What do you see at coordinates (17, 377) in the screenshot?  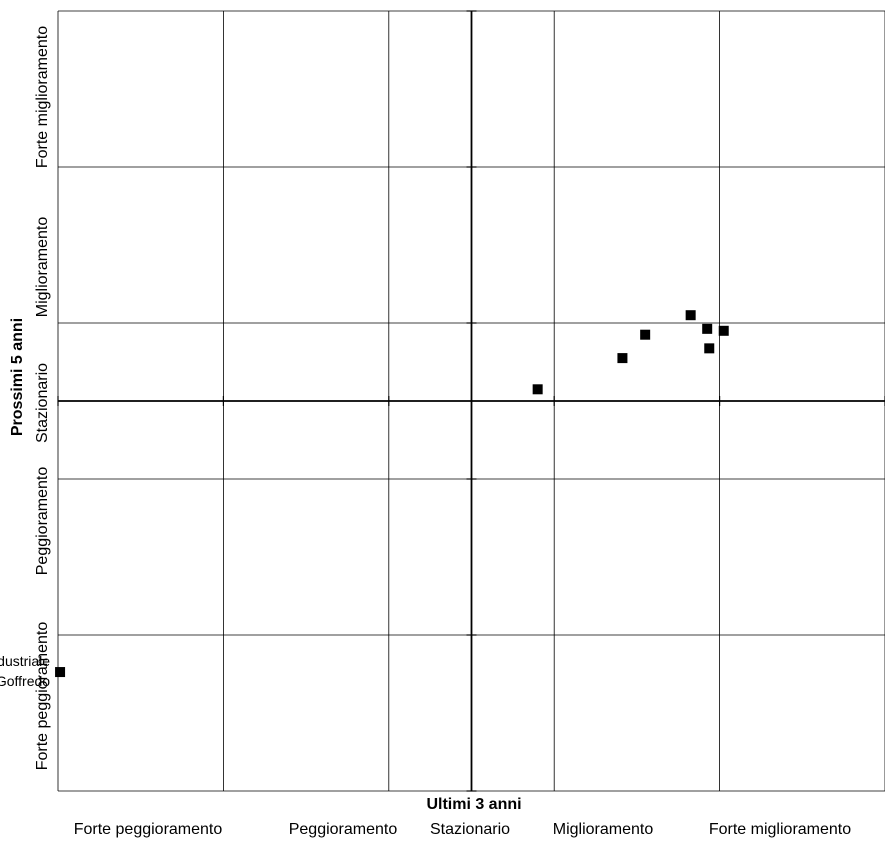 I see `y-axis-title: Prossimi 5 anni` at bounding box center [17, 377].